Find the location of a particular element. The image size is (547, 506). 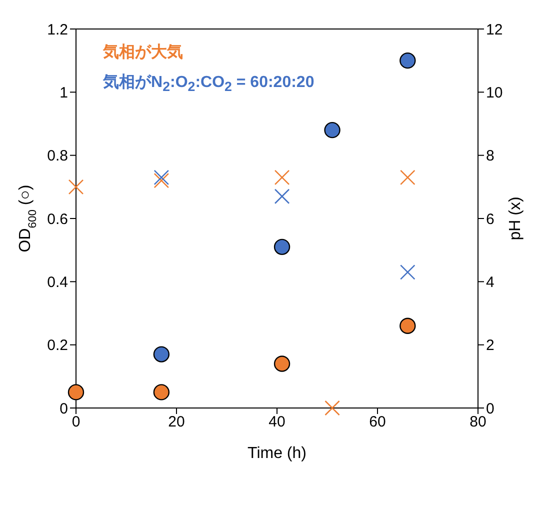

y-tick-label: 0.4 is located at coordinates (57, 282).